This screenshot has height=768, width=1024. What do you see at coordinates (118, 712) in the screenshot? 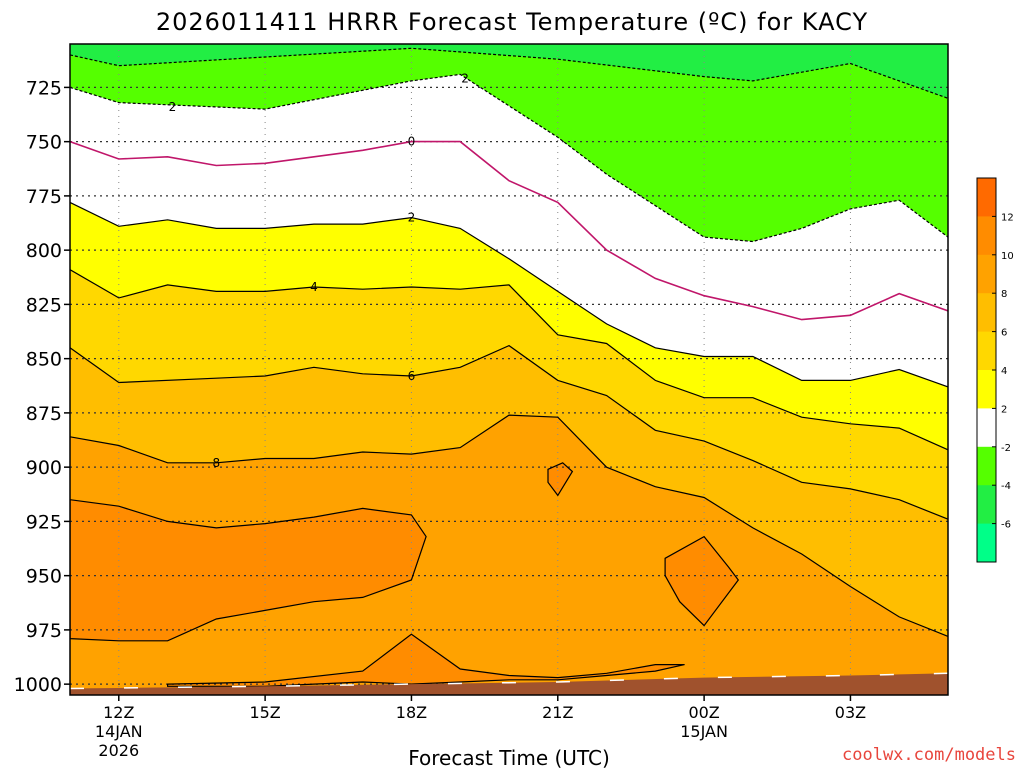
I see `x-tick-label-12Z: 12Z` at bounding box center [118, 712].